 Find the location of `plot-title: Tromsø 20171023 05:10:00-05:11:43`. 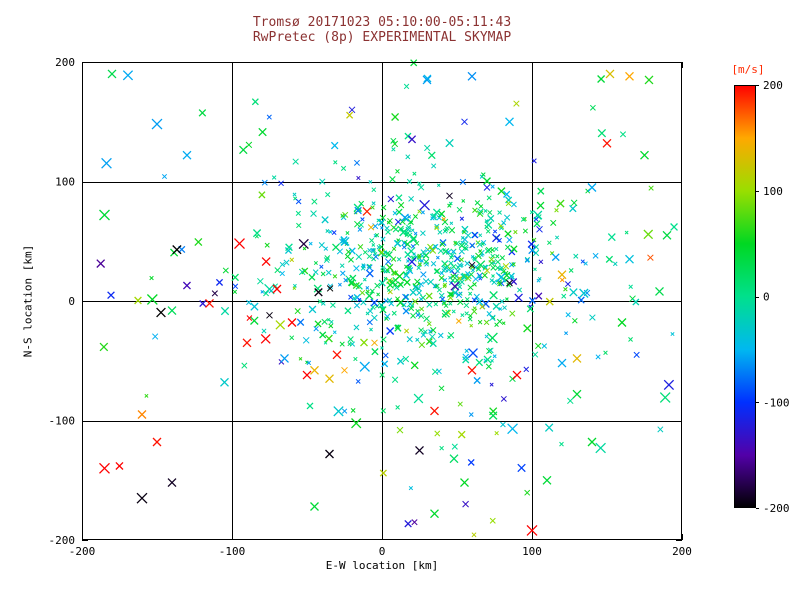

plot-title: Tromsø 20171023 05:10:00-05:11:43 is located at coordinates (382, 22).